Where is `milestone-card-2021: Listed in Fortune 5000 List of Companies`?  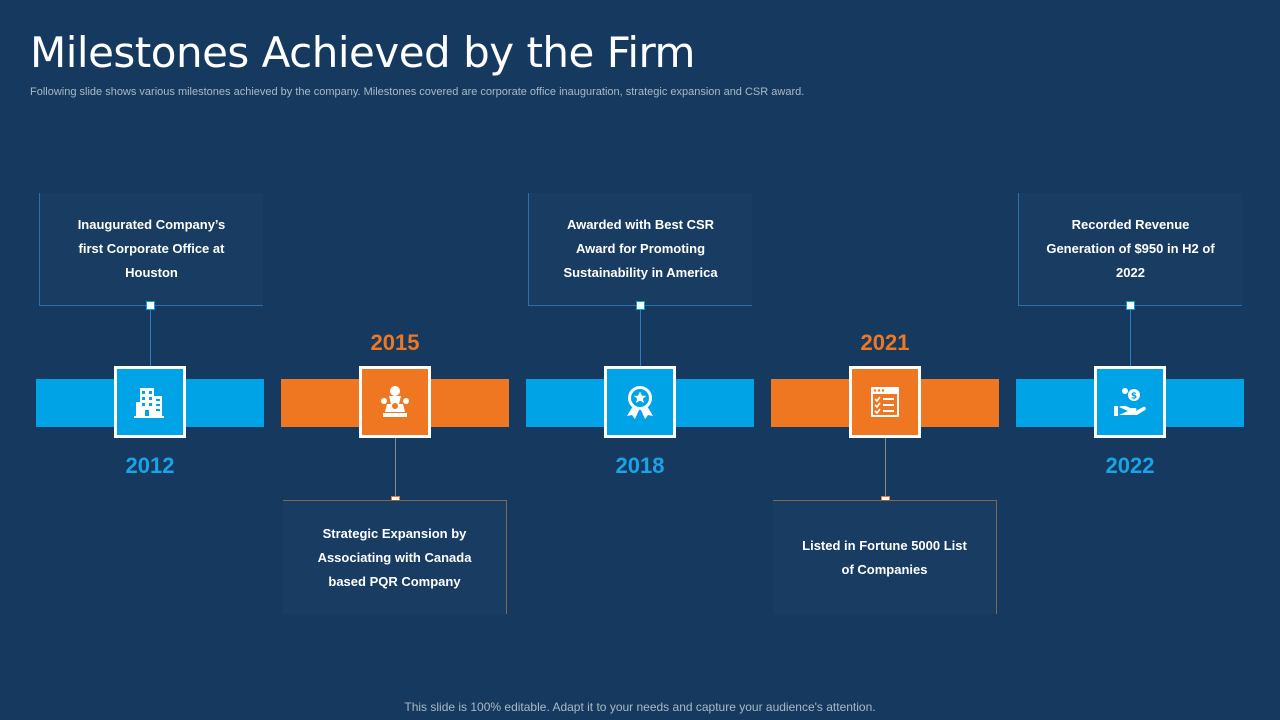
milestone-card-2021: Listed in Fortune 5000 List of Companies is located at coordinates (885, 557).